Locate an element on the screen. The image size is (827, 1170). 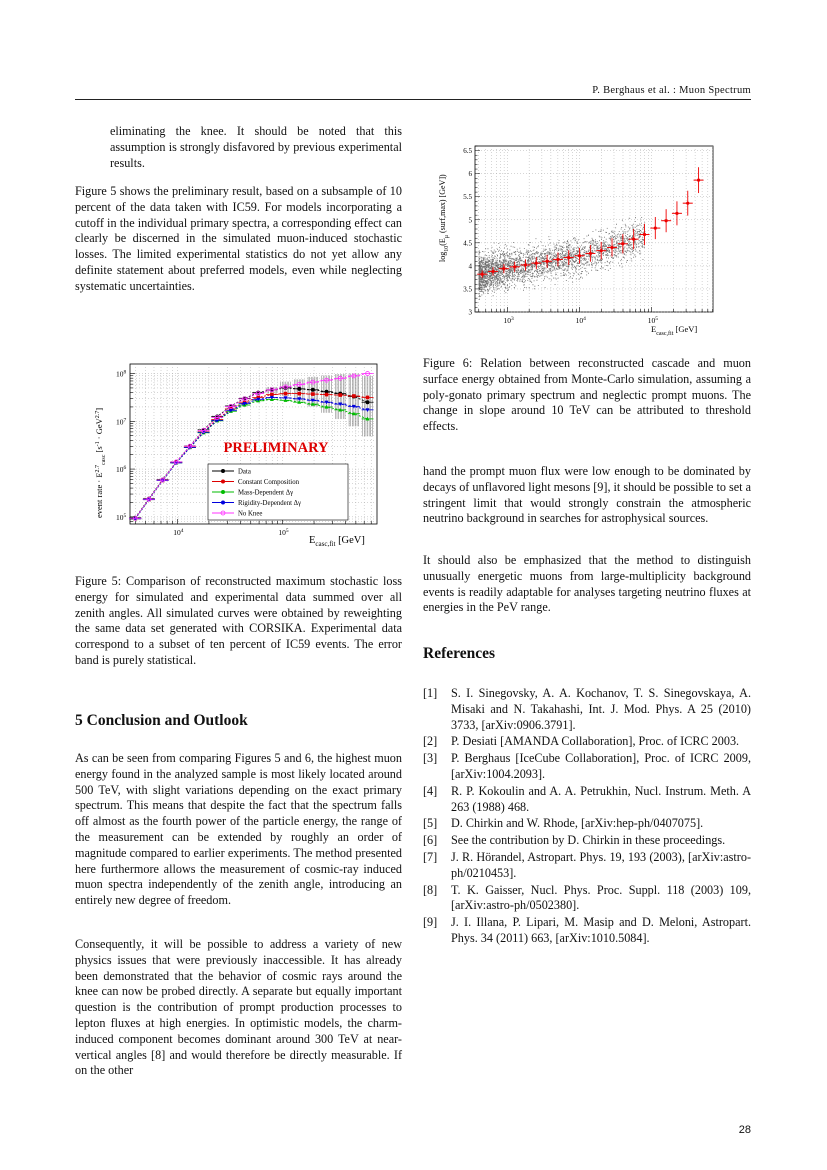
fig6-ytick-label: 4.5 is located at coordinates (467, 243).